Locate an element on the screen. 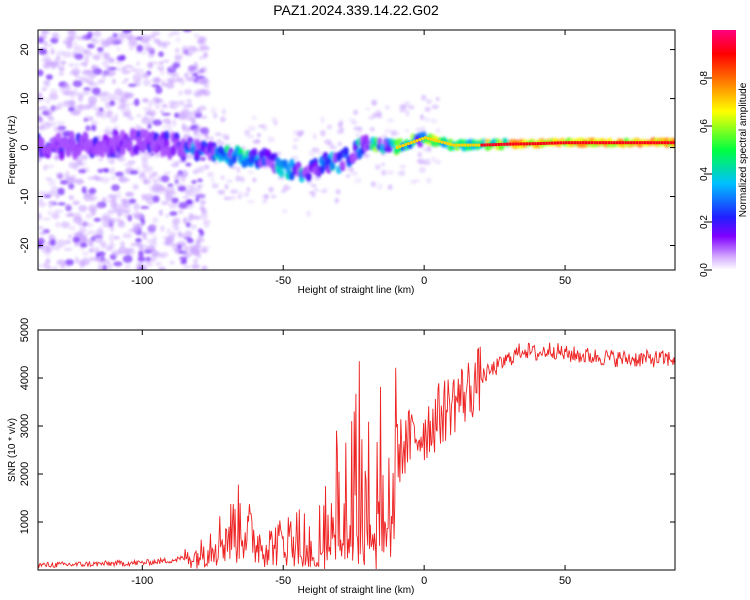 This screenshot has width=750, height=600. ridge-cell is located at coordinates (342, 165).